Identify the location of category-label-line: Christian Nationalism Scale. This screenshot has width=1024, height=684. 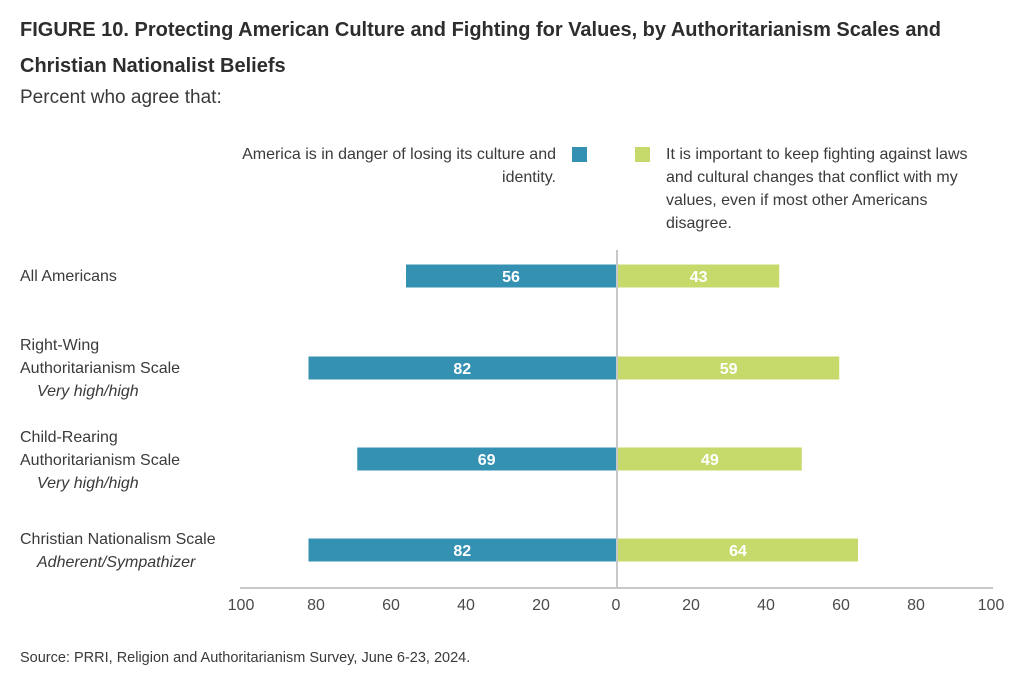
(118, 539).